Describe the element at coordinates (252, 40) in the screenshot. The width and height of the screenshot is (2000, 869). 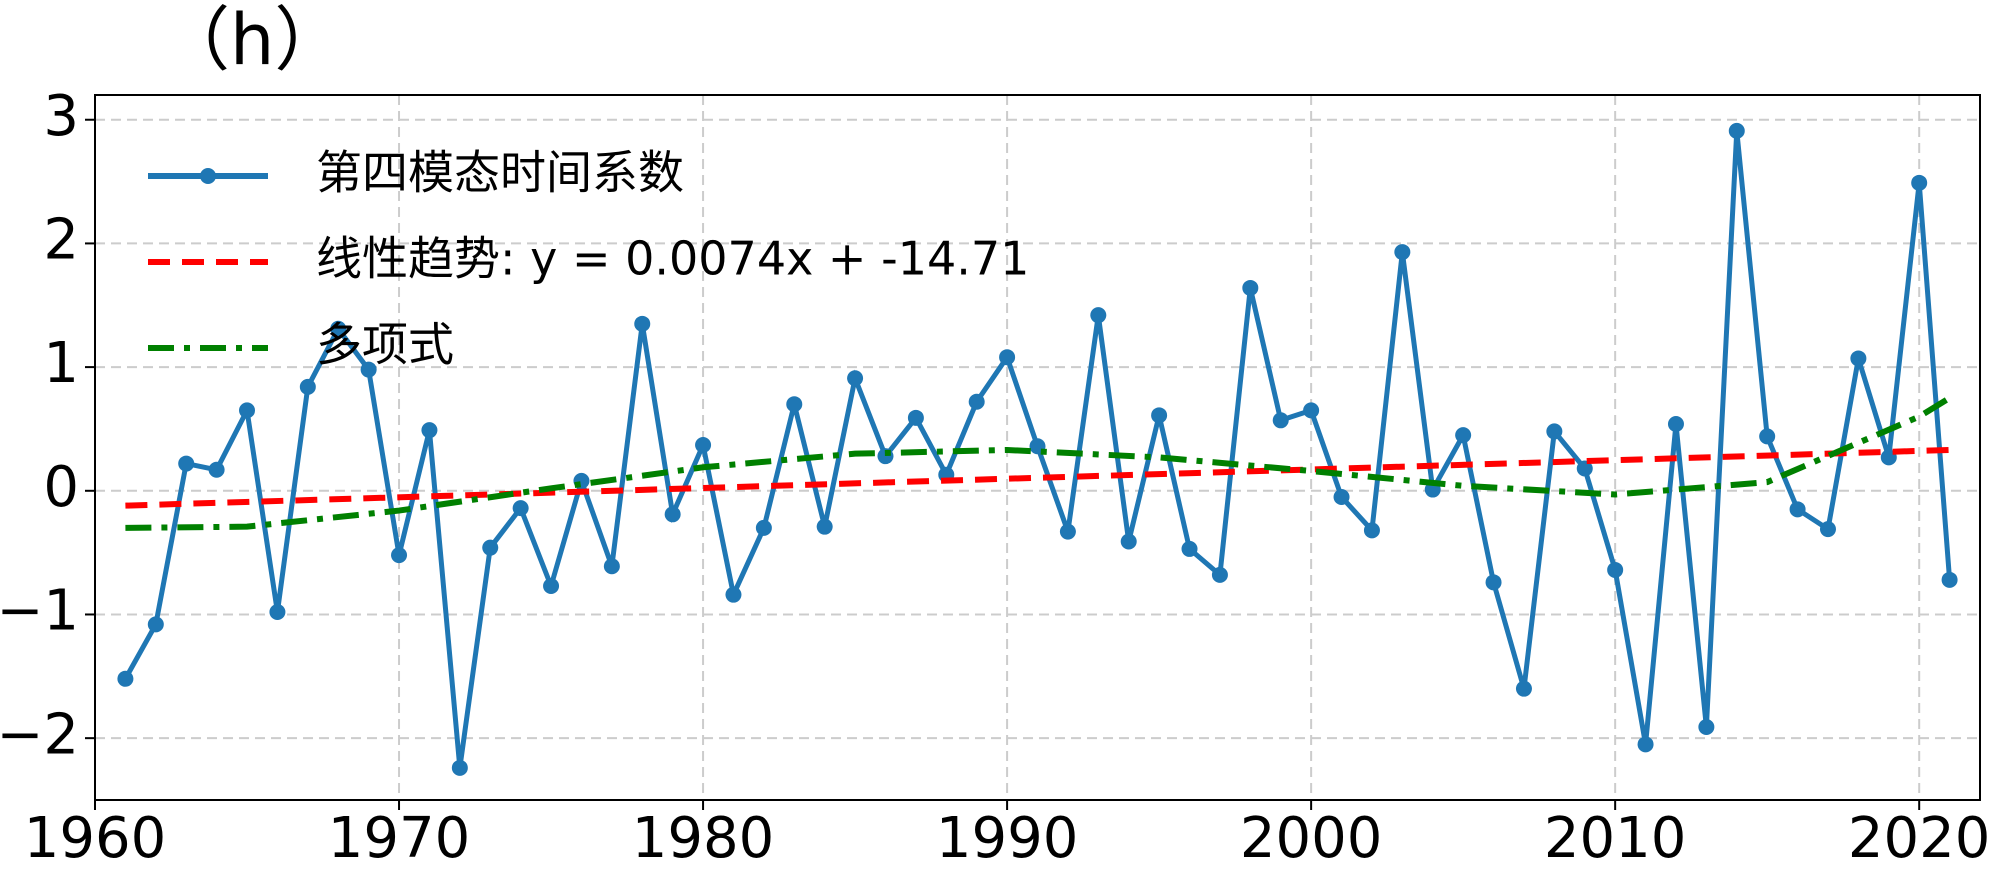
I see `chart-title: （h）` at that location.